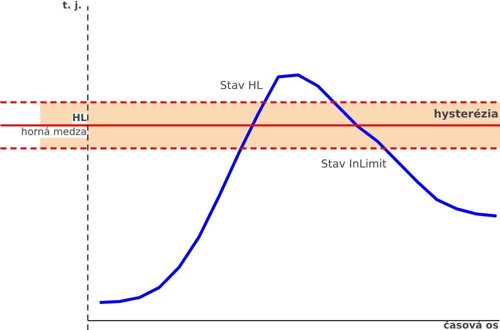  Describe the element at coordinates (471, 325) in the screenshot. I see `x-axis-title: časová os` at that location.